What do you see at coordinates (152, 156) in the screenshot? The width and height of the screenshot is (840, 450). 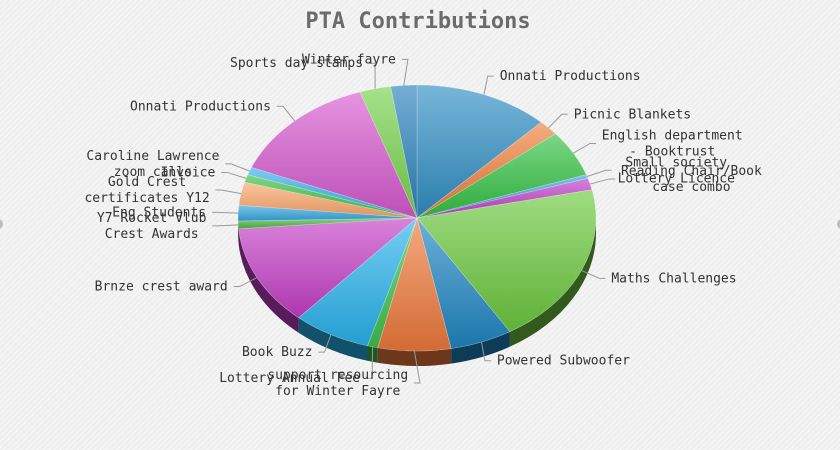 I see `slice-label: Caroline Lawrence` at bounding box center [152, 156].